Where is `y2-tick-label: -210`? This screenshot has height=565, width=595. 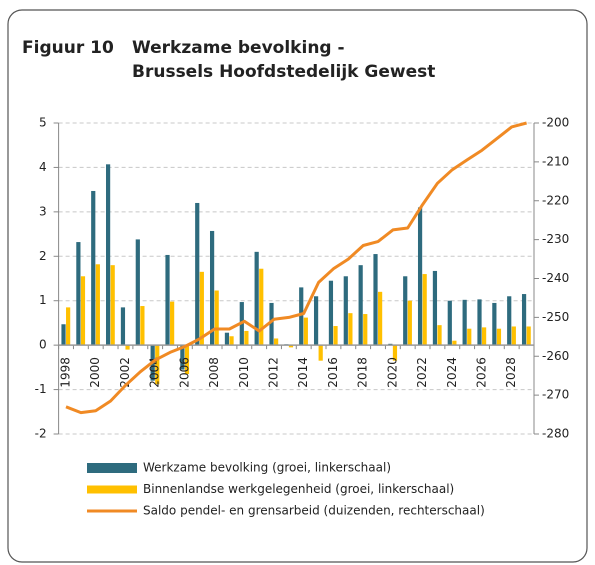 y2-tick-label: -210 is located at coordinates (555, 161).